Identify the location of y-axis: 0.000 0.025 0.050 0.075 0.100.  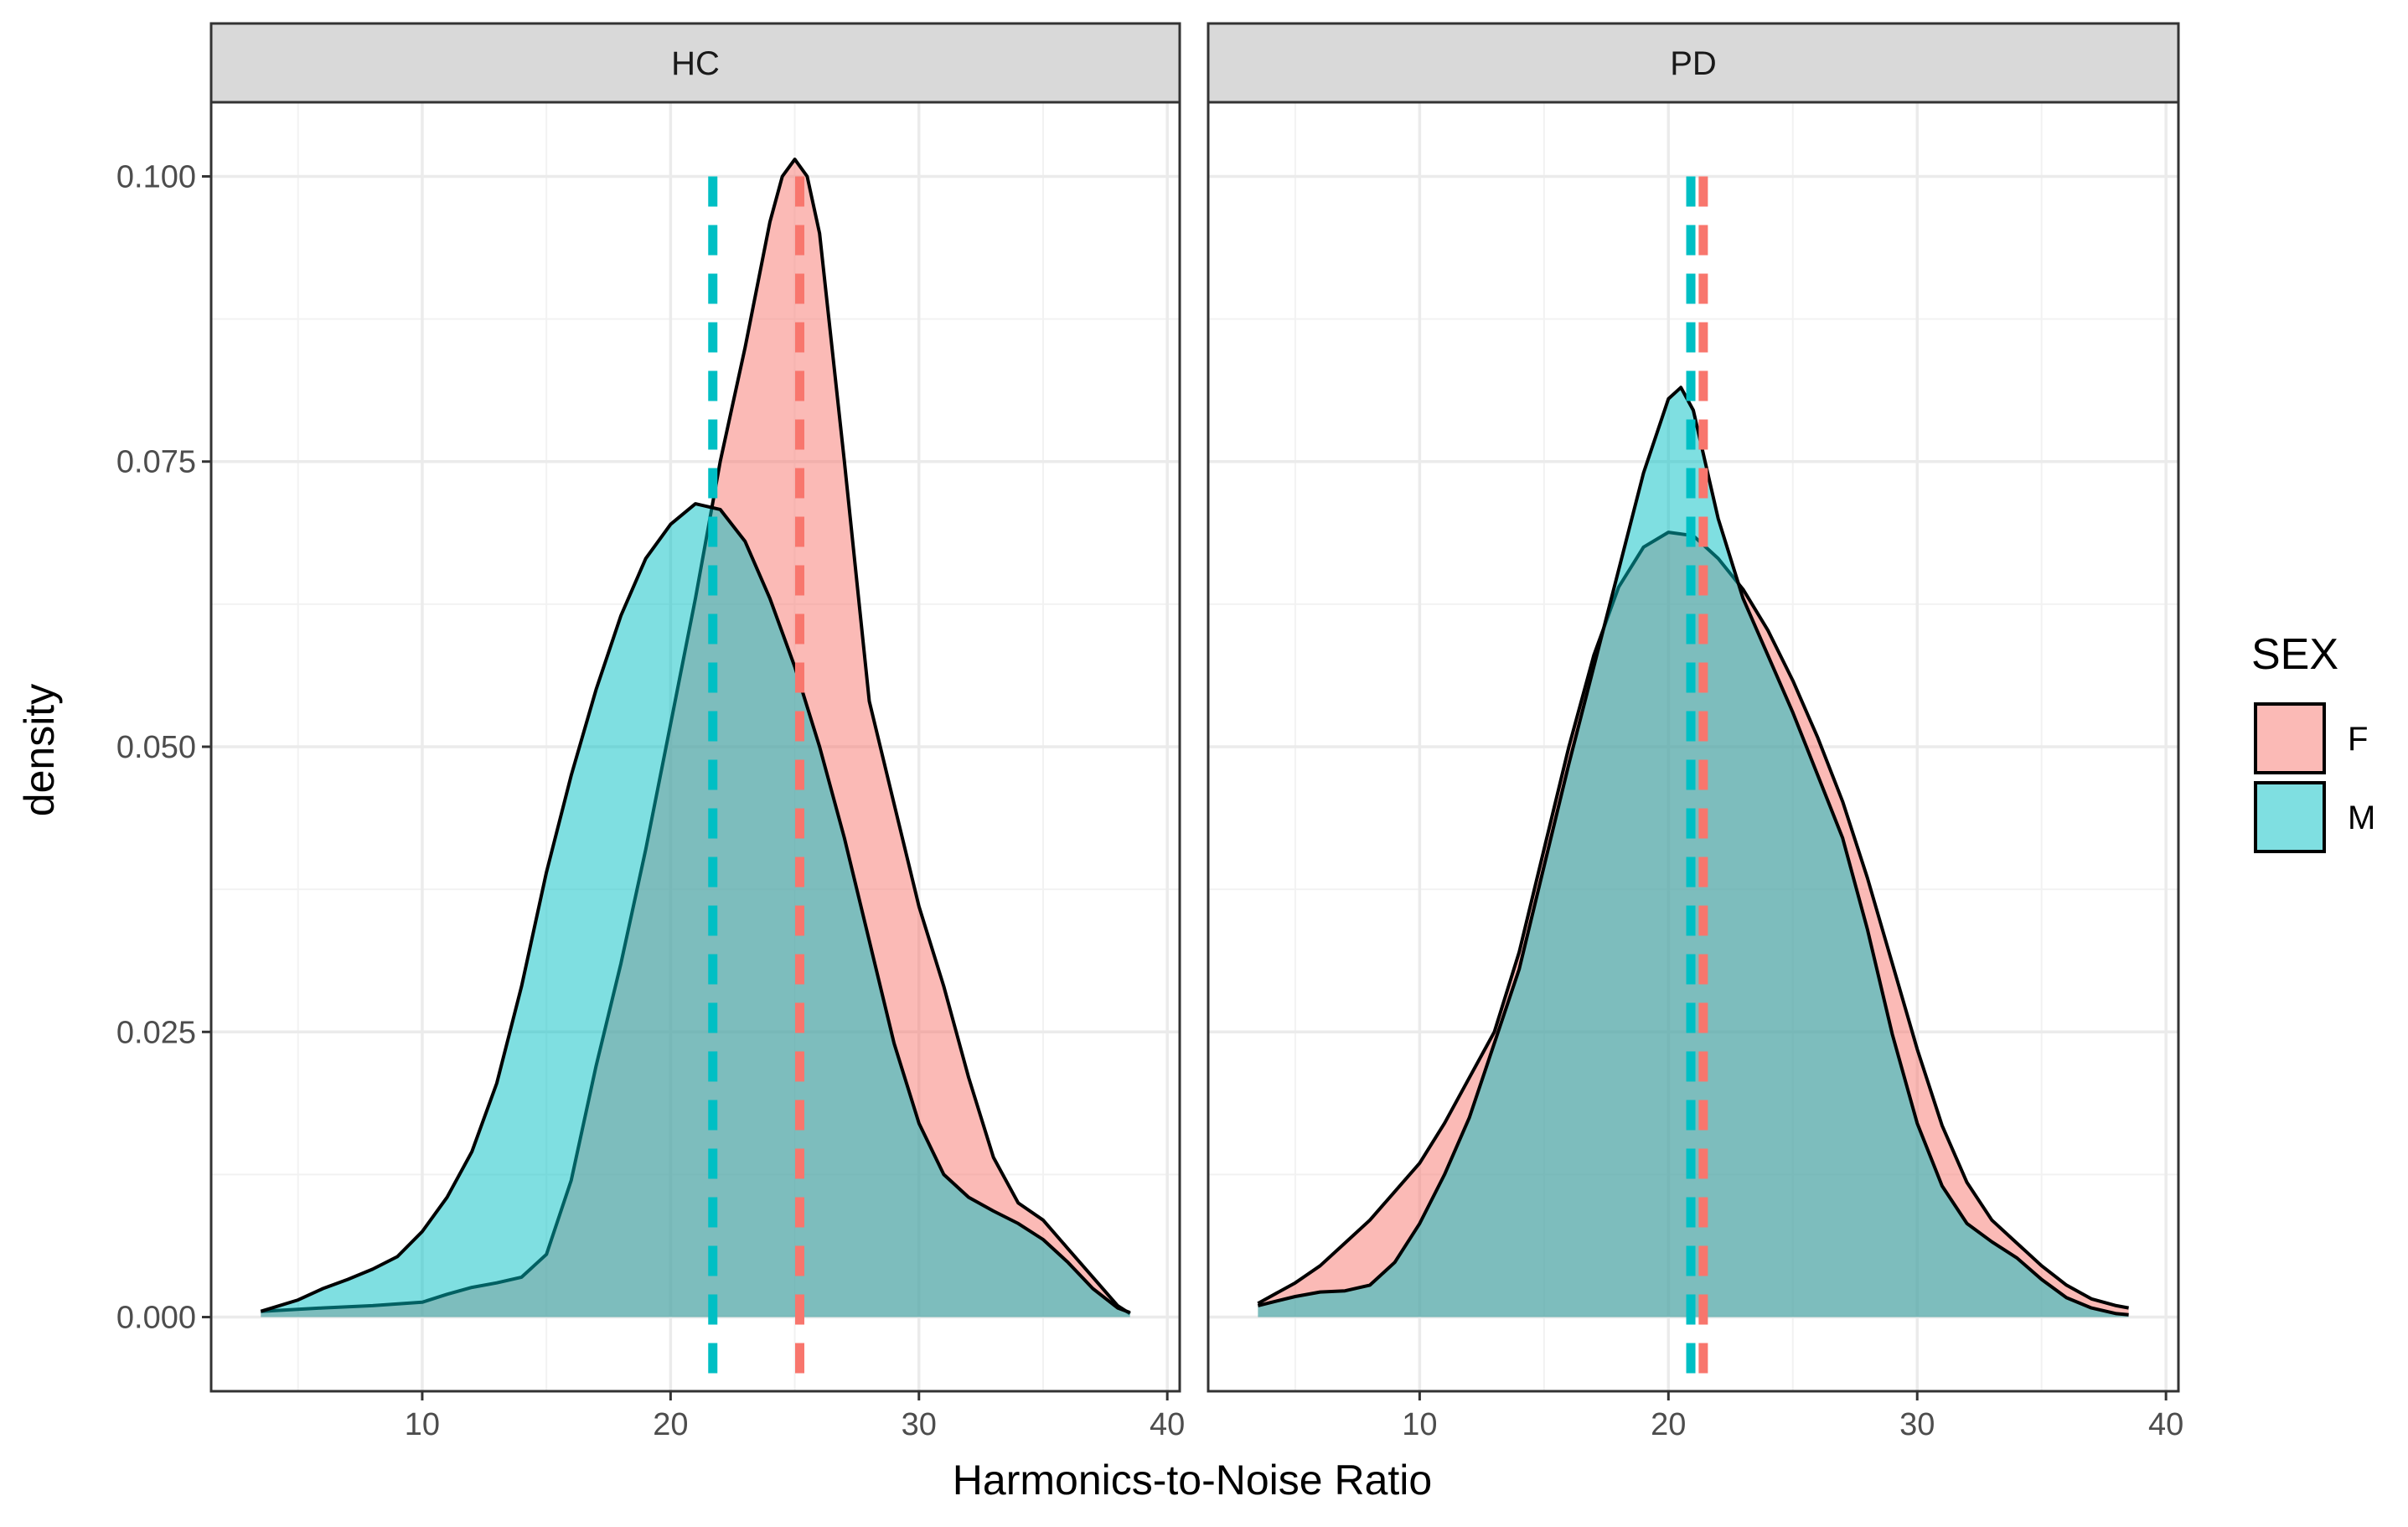
(163, 748).